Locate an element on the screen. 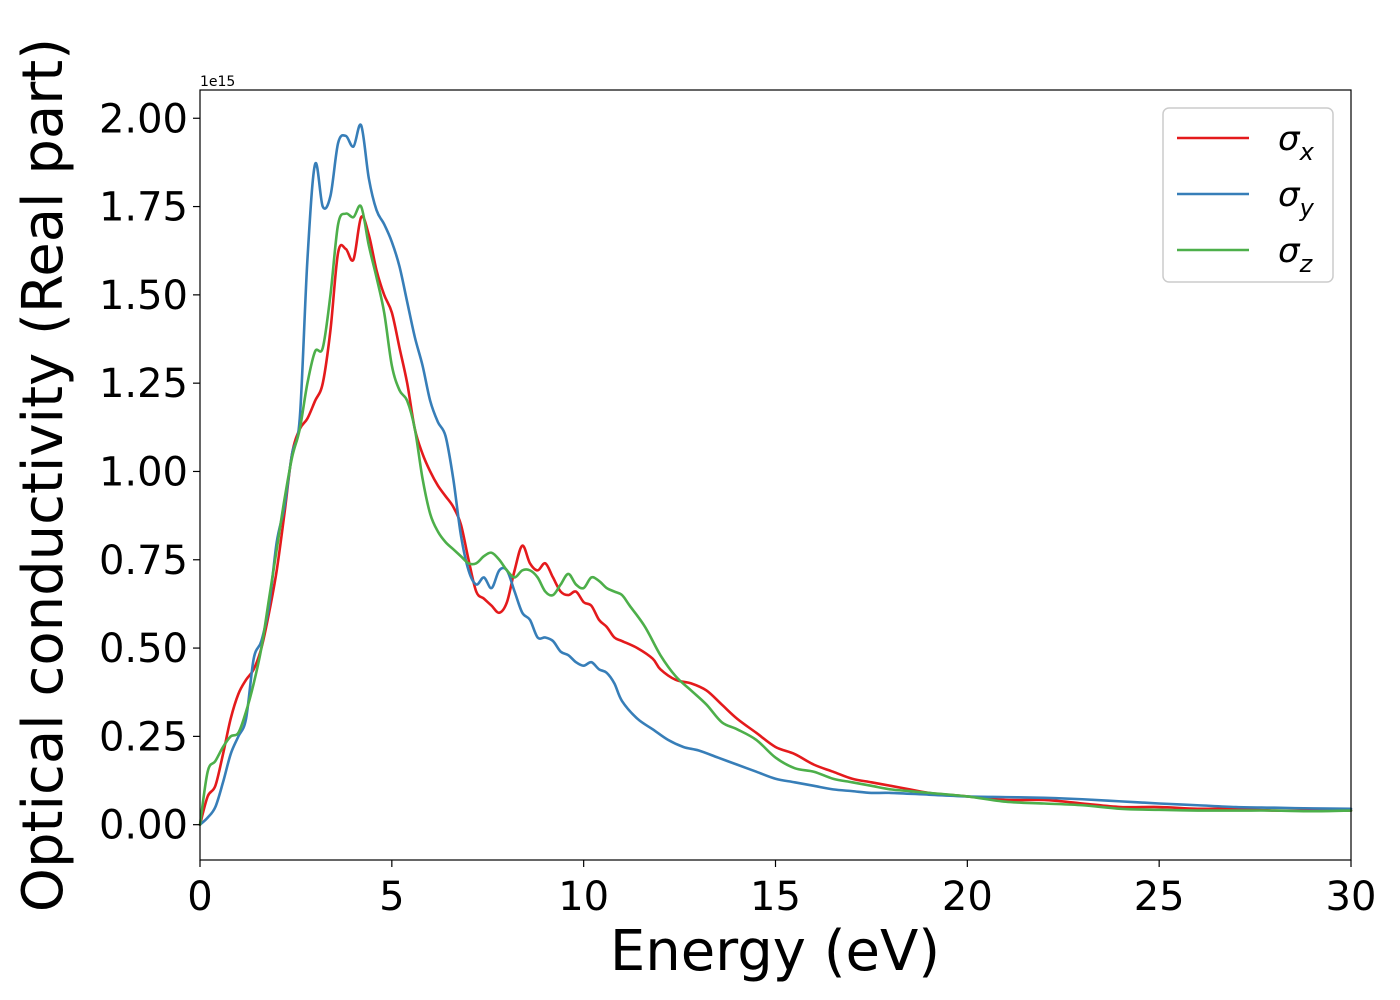 The image size is (1400, 1000). x-tick-label: 0 is located at coordinates (199, 897).